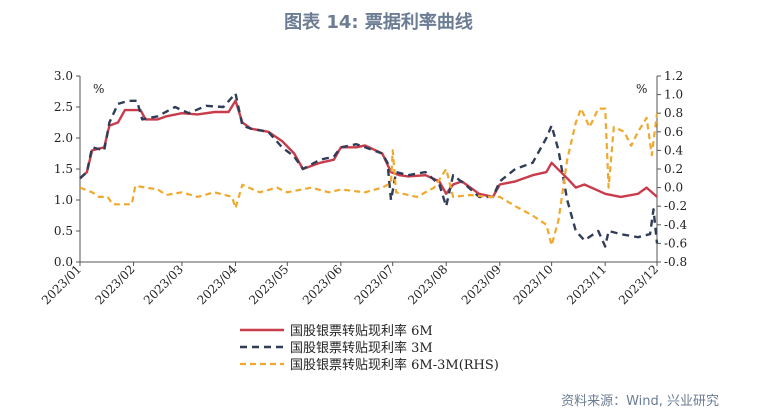 The height and width of the screenshot is (417, 757). I want to click on right-tick-label: 0.8, so click(673, 113).